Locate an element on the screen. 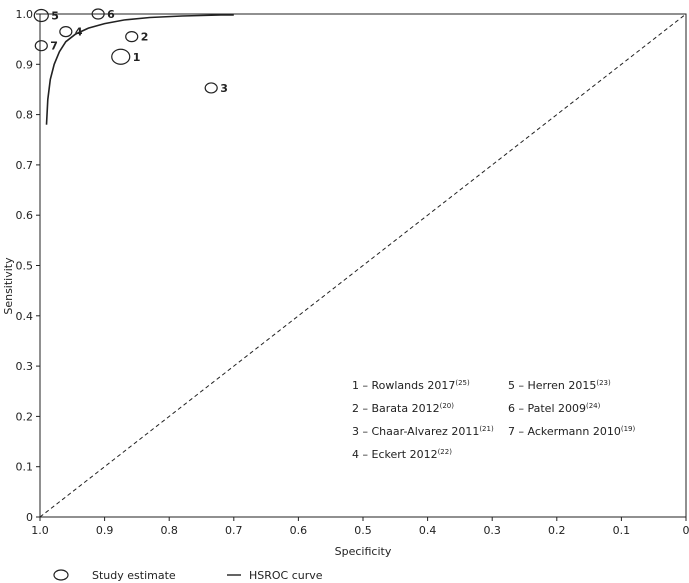 The width and height of the screenshot is (689, 583). study-point-label-7: 7 is located at coordinates (54, 46).